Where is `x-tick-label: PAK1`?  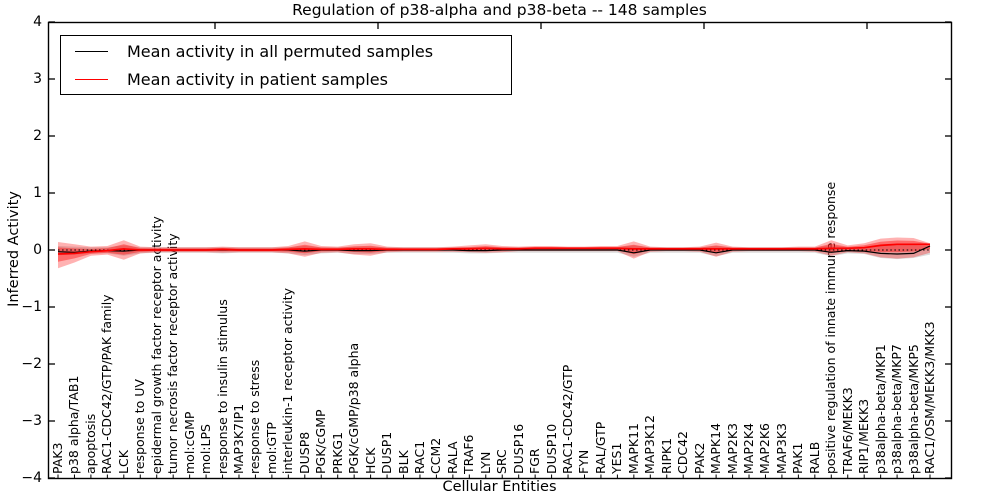 x-tick-label: PAK1 is located at coordinates (798, 458).